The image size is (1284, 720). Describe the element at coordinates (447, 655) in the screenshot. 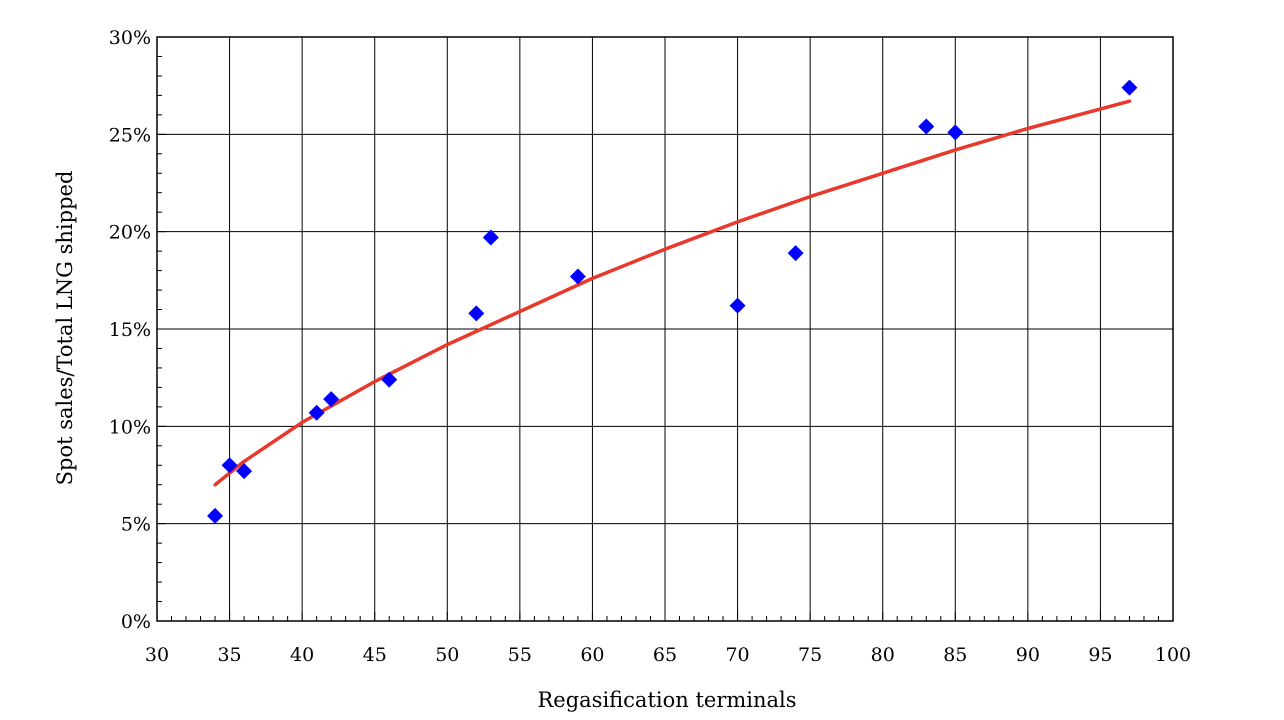

I see `x-tick-label: 50` at that location.